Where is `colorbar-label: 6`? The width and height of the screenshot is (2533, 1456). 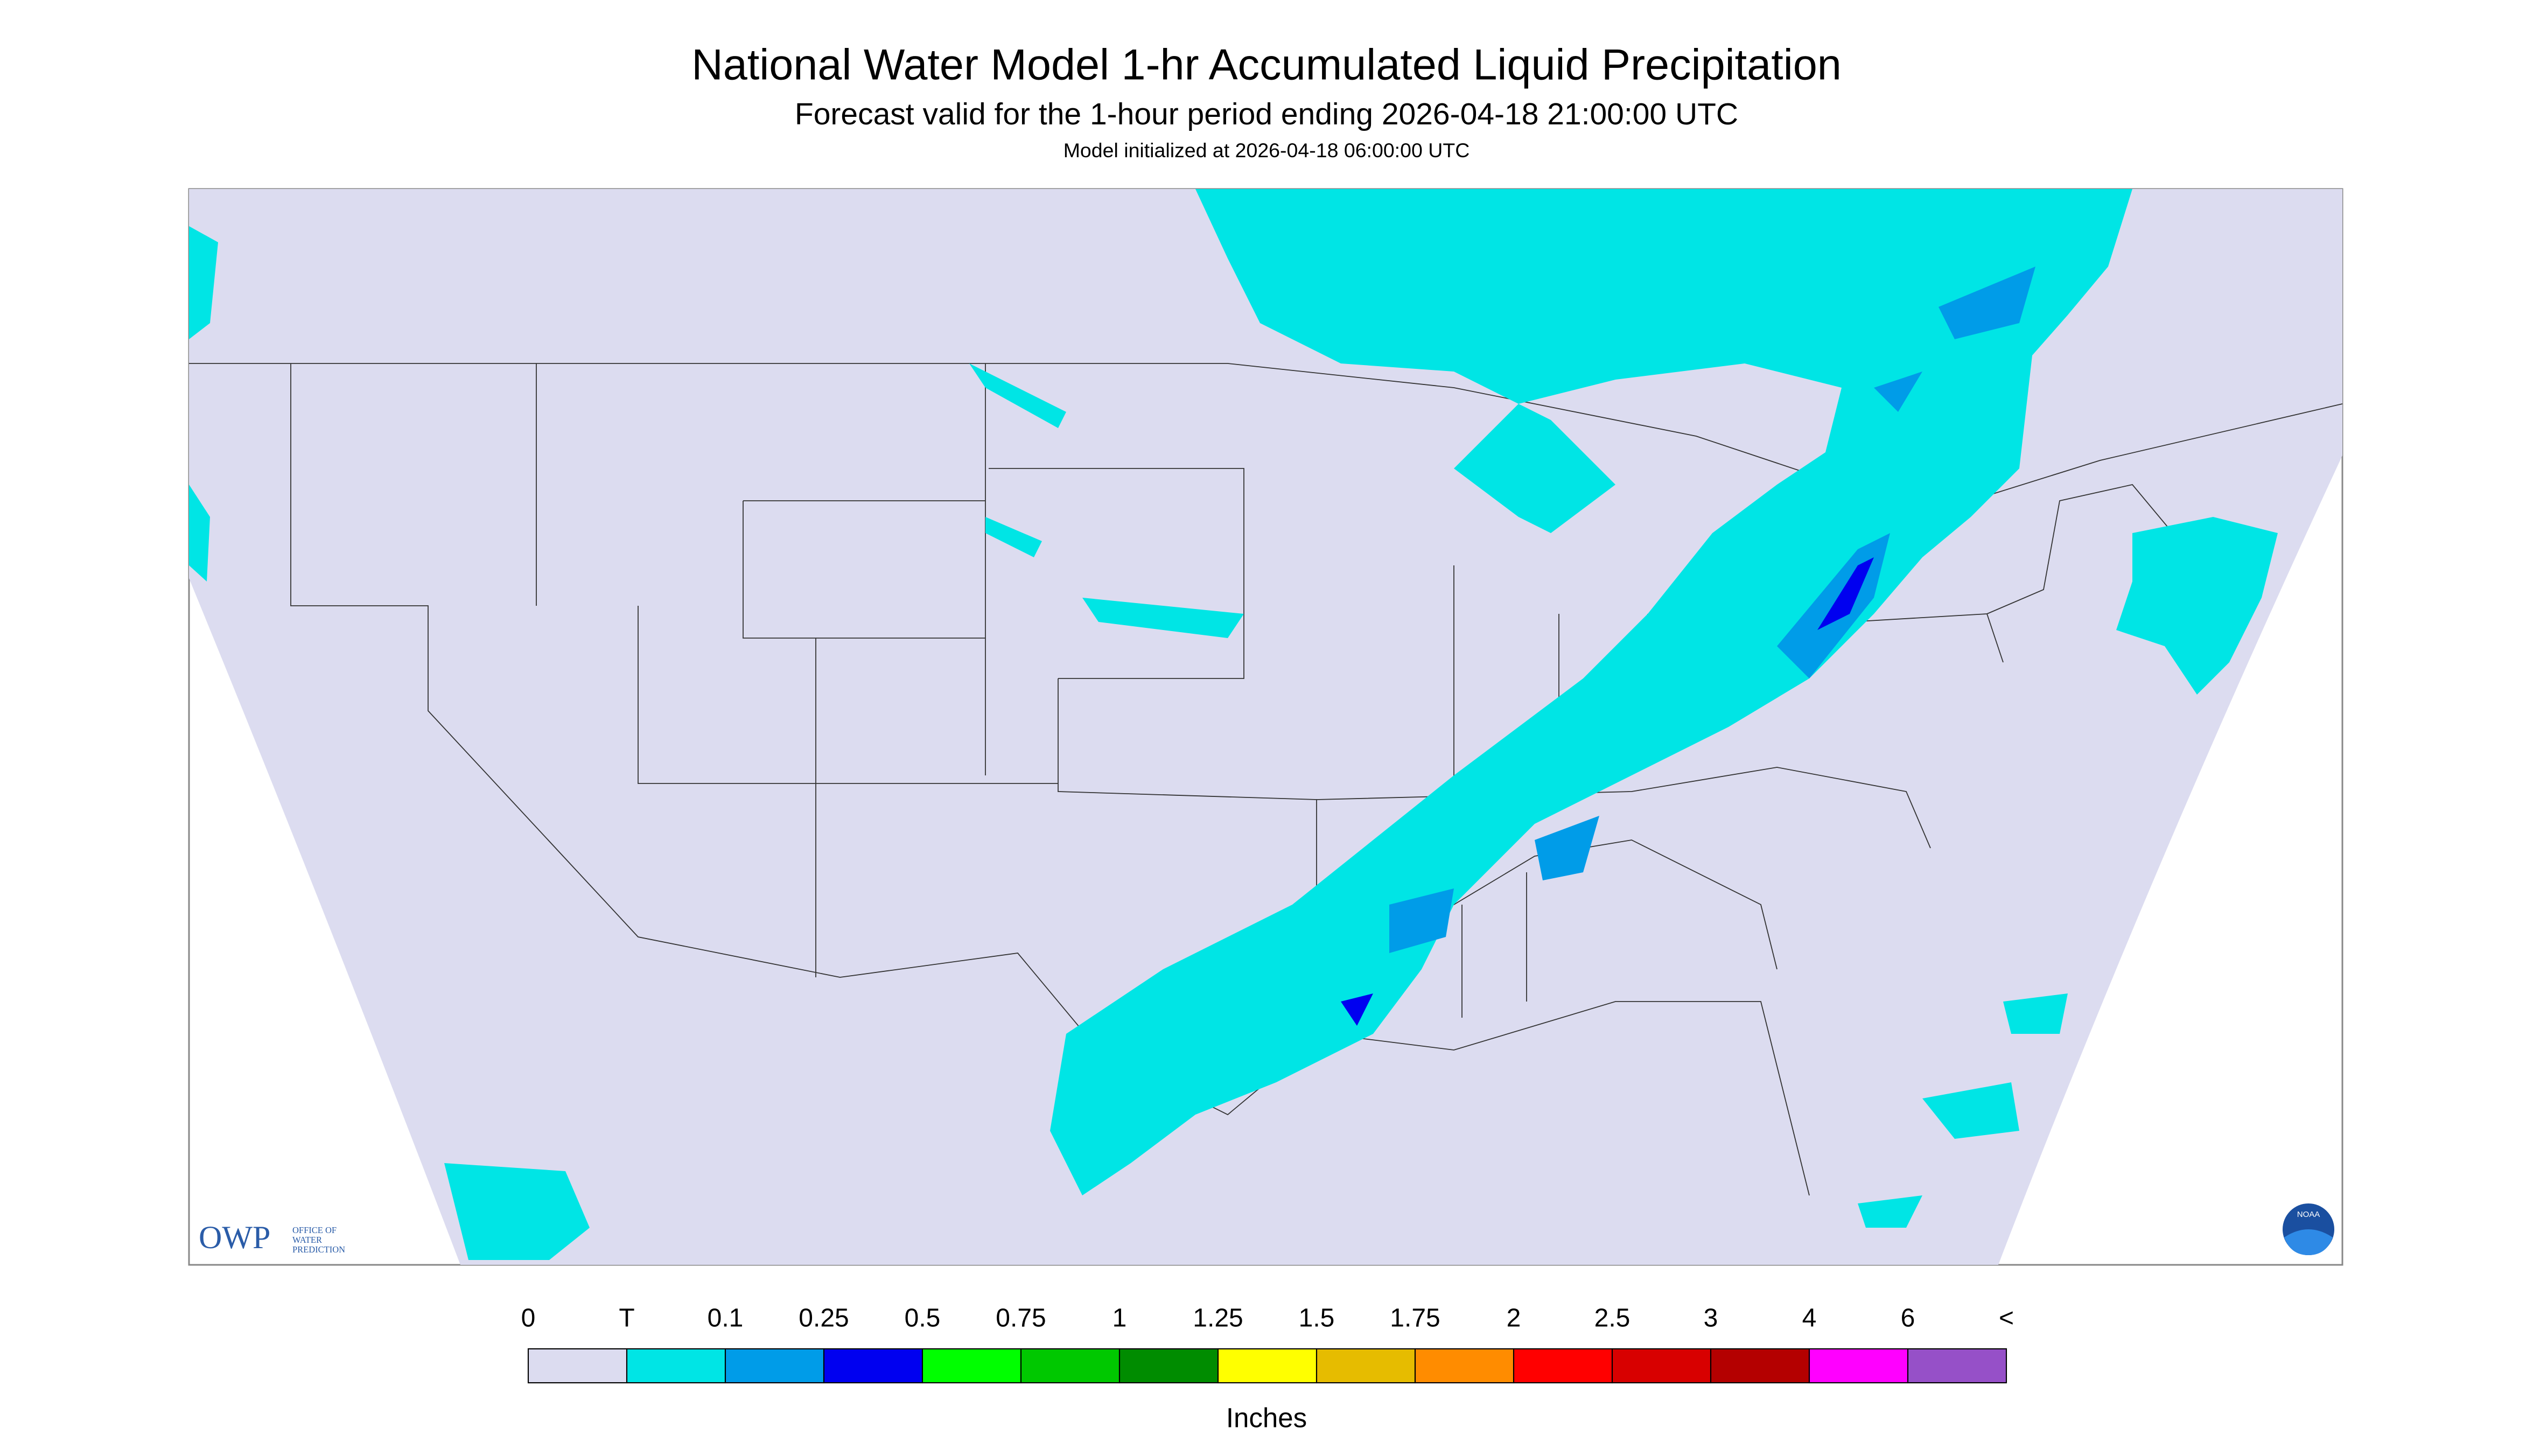
colorbar-label: 6 is located at coordinates (1908, 1318).